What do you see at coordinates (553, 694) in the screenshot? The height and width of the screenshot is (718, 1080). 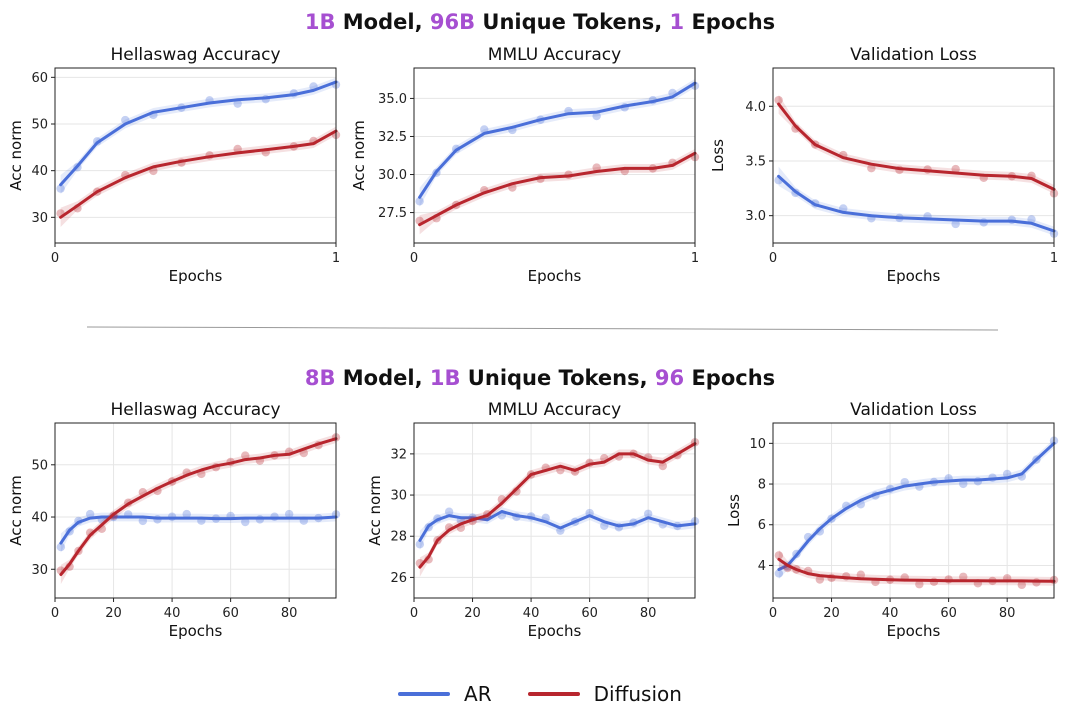 I see `legend-swatch-diffusion` at bounding box center [553, 694].